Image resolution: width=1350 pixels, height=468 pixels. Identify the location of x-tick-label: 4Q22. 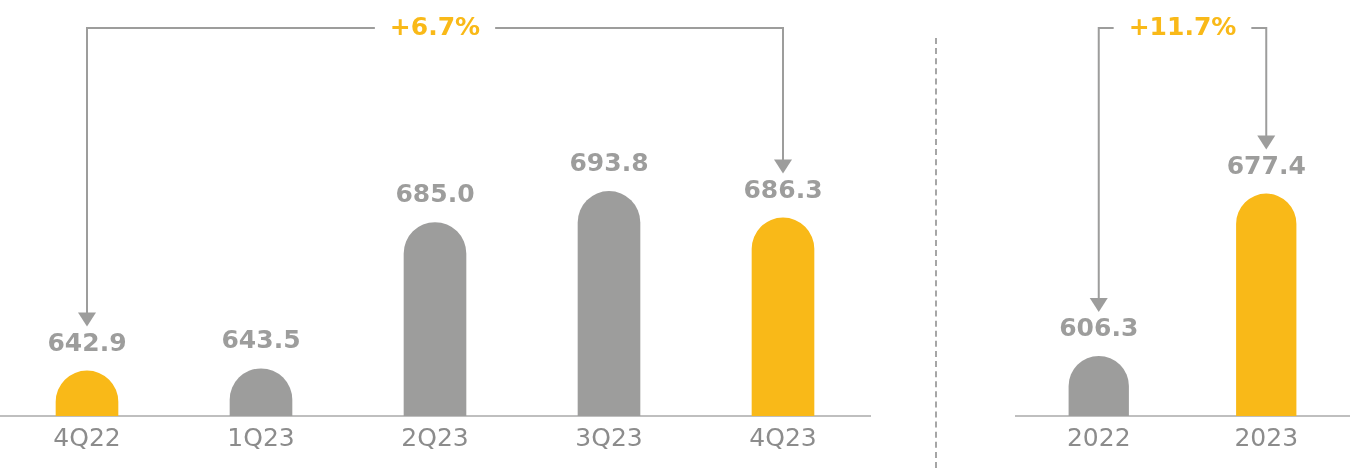
(87, 437).